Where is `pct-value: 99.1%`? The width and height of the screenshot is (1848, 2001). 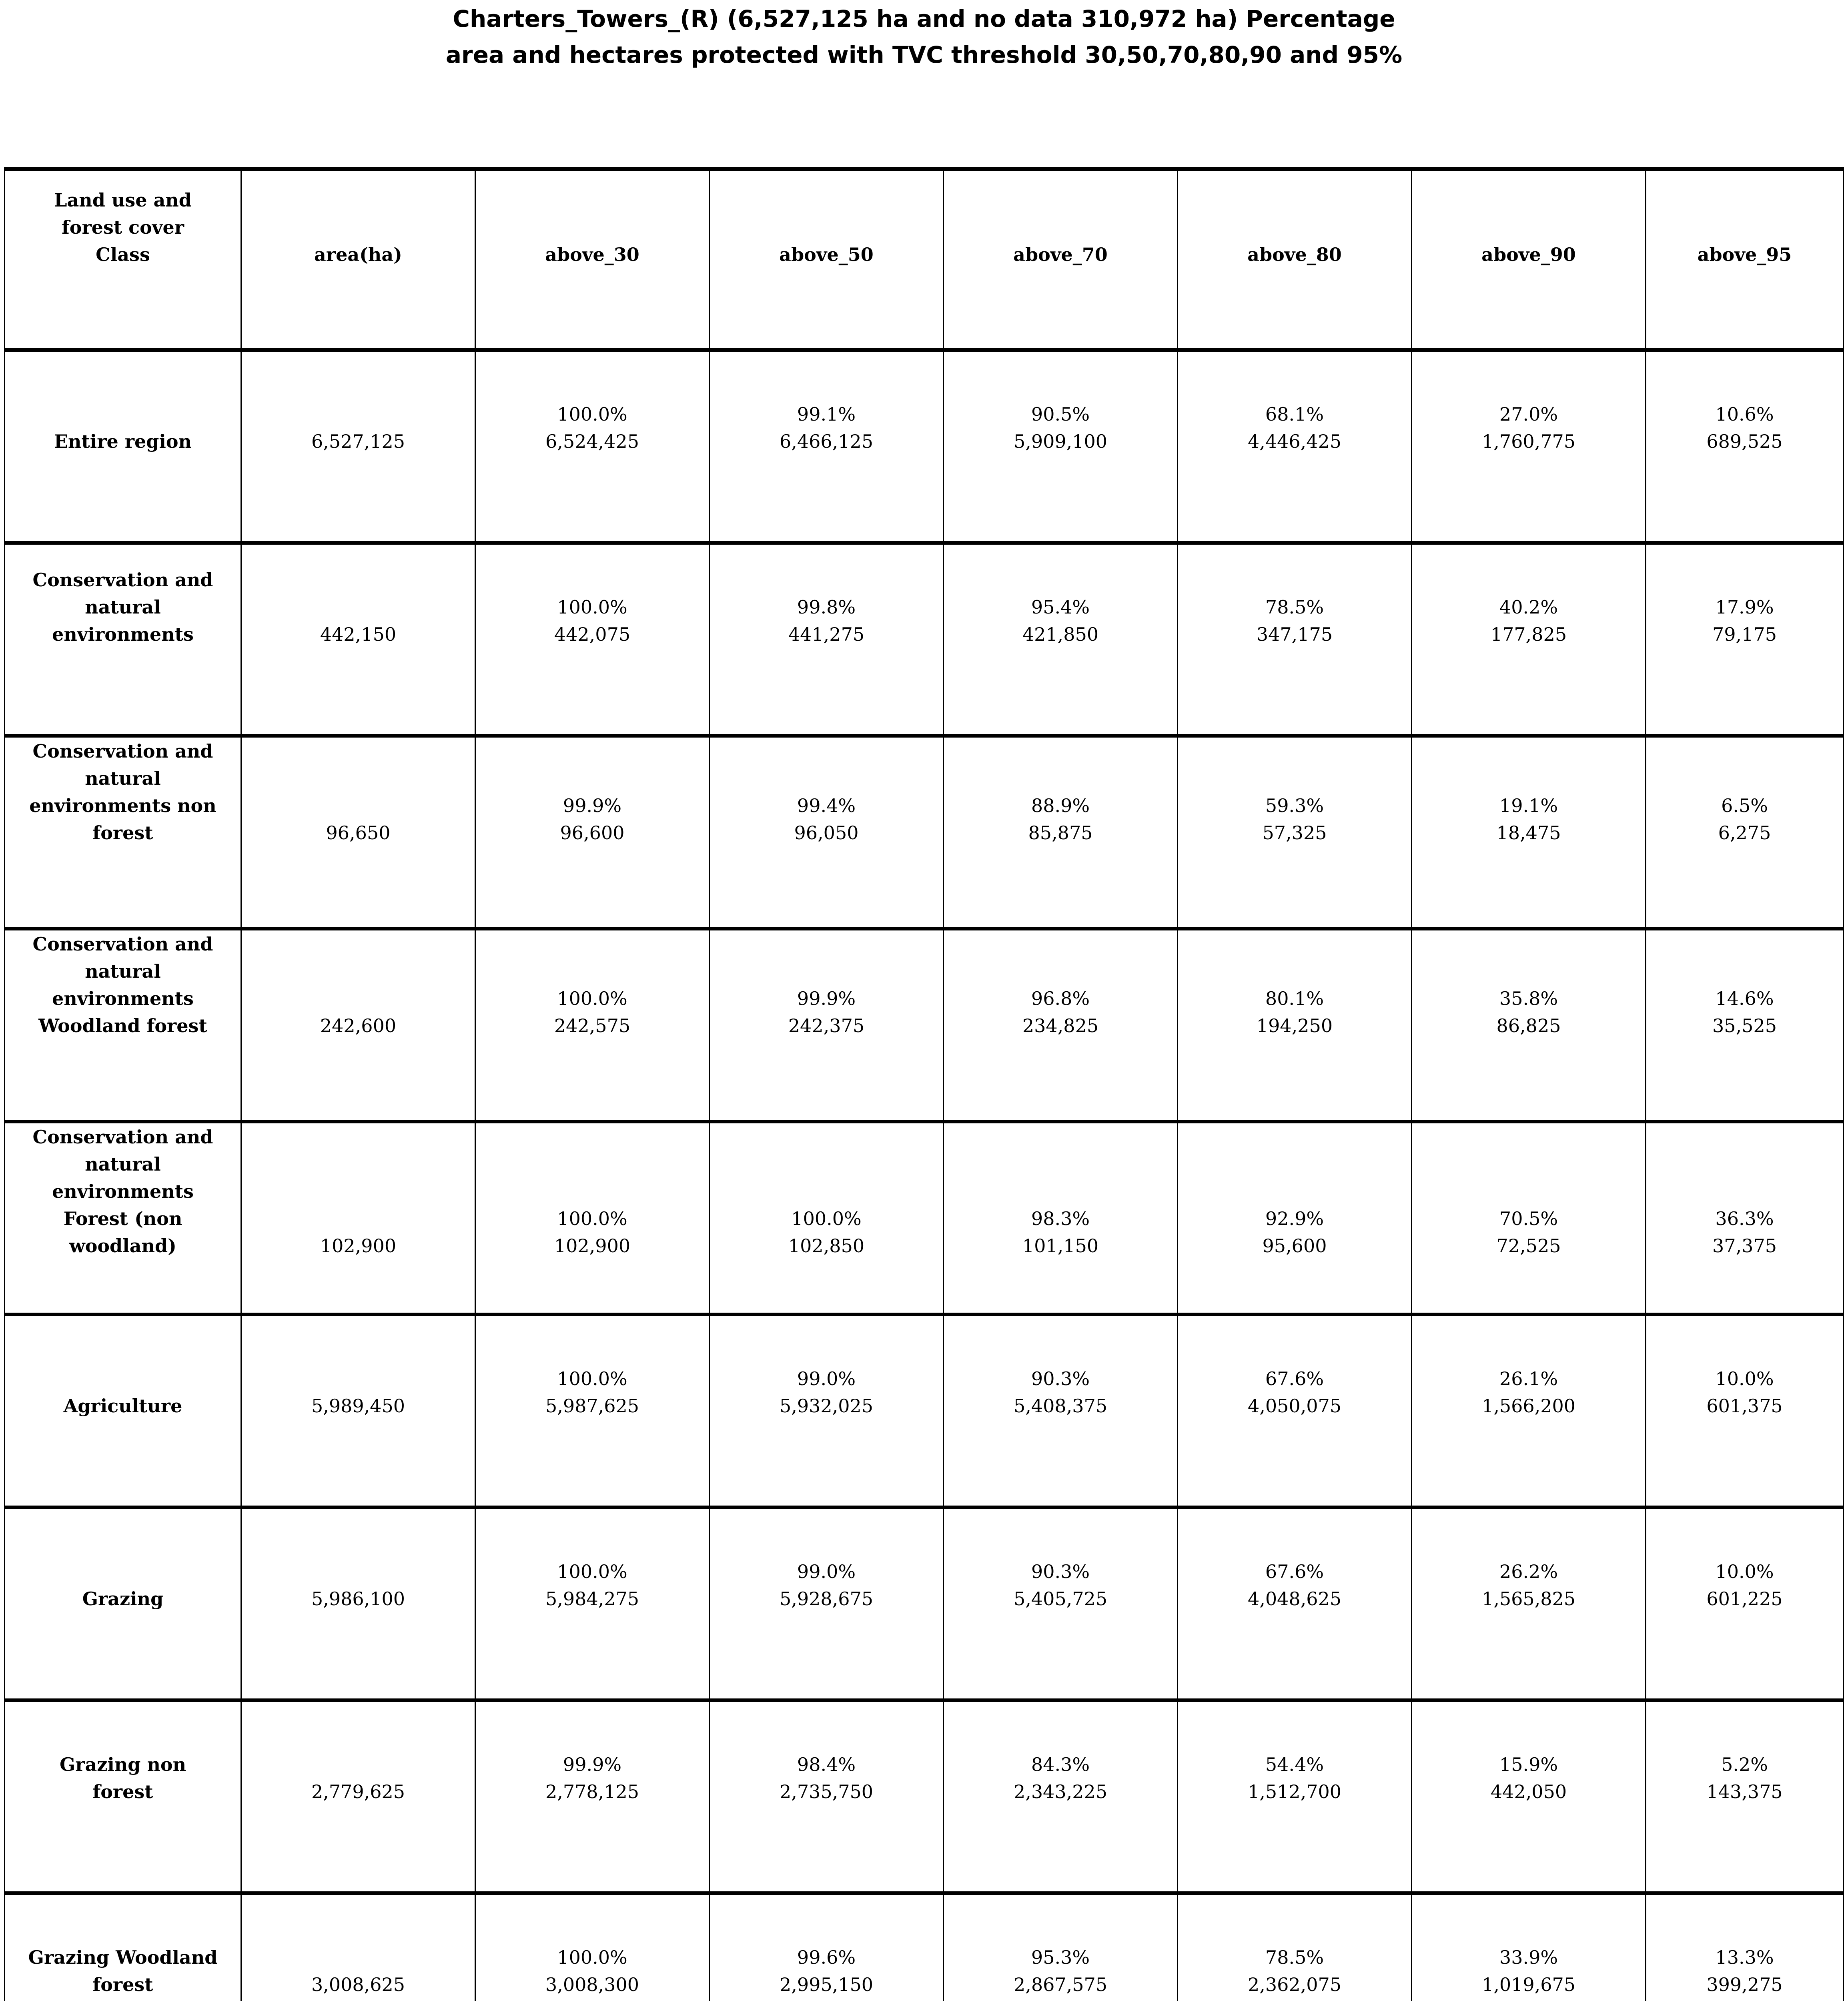 pct-value: 99.1% is located at coordinates (826, 414).